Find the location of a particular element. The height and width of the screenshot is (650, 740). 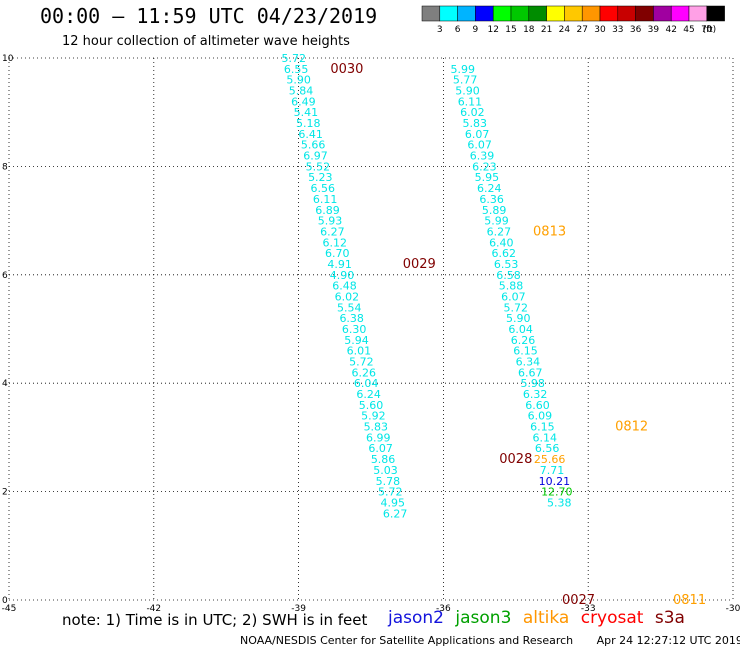

satellite-jason2: jason2 is located at coordinates (416, 618).